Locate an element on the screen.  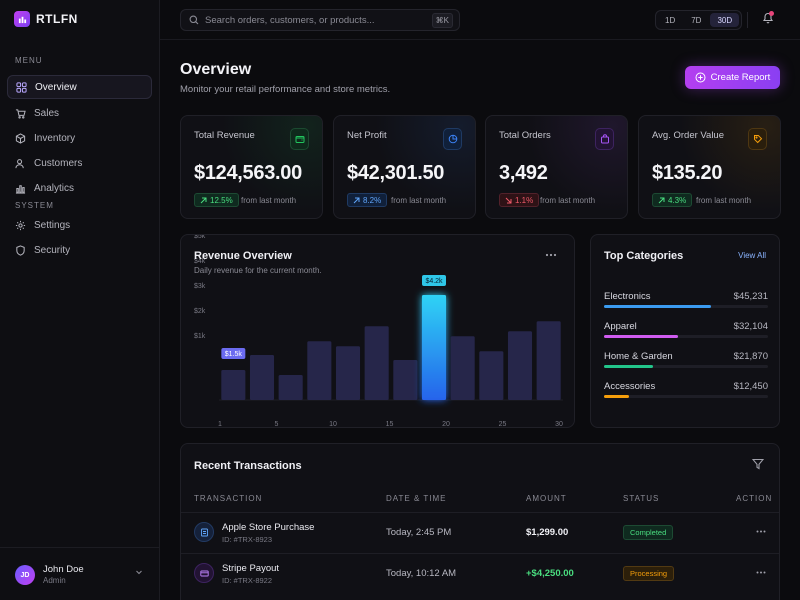
user-name: John Doe is located at coordinates (63, 569).